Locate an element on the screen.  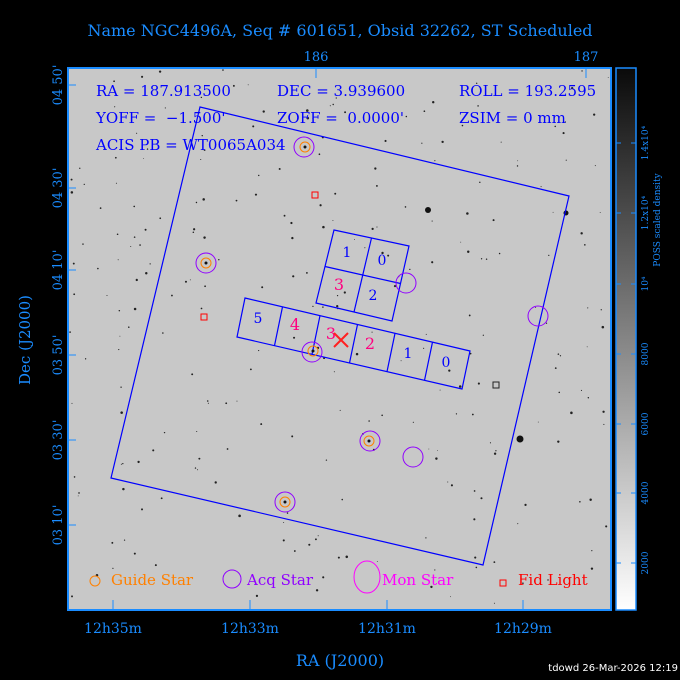
colorbar-tick-label: 1.4x10⁴ is located at coordinates (646, 142).